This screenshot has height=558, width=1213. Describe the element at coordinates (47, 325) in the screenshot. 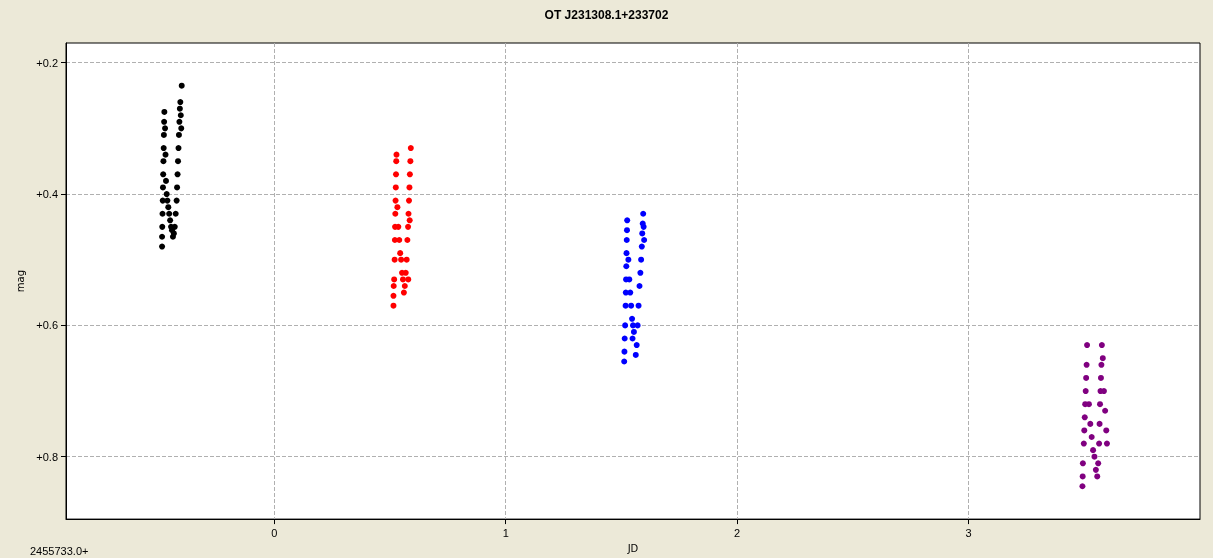

I see `y-tick-label: +0.6` at that location.